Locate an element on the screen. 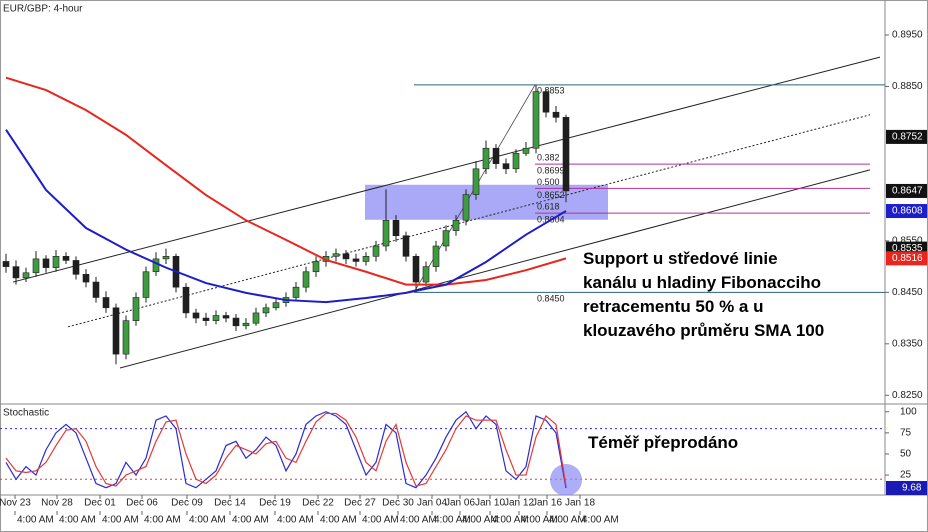 Image resolution: width=928 pixels, height=532 pixels. y-tick-label: 0.8250 is located at coordinates (907, 395).